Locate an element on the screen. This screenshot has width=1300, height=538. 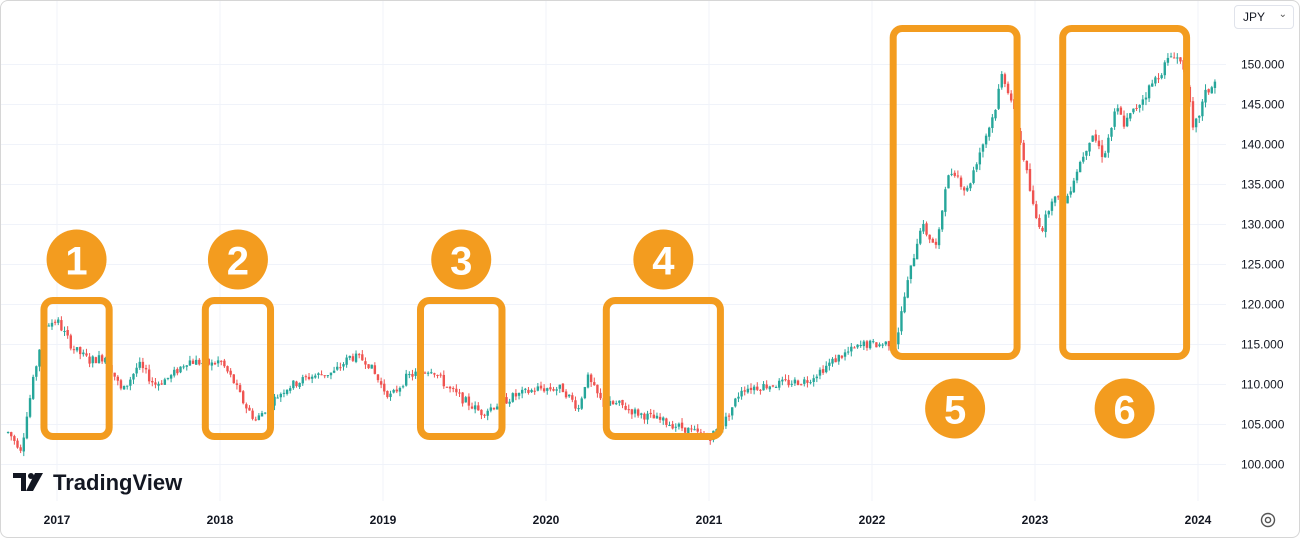
tradingview-logo-icon is located at coordinates (28, 482).